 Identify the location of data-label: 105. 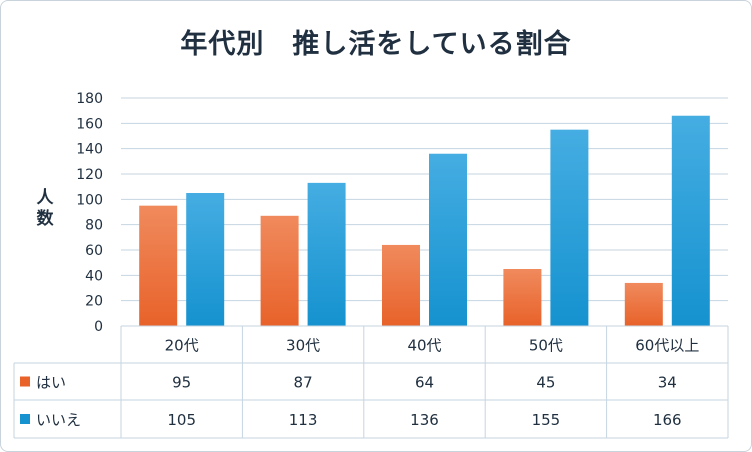
(181, 420).